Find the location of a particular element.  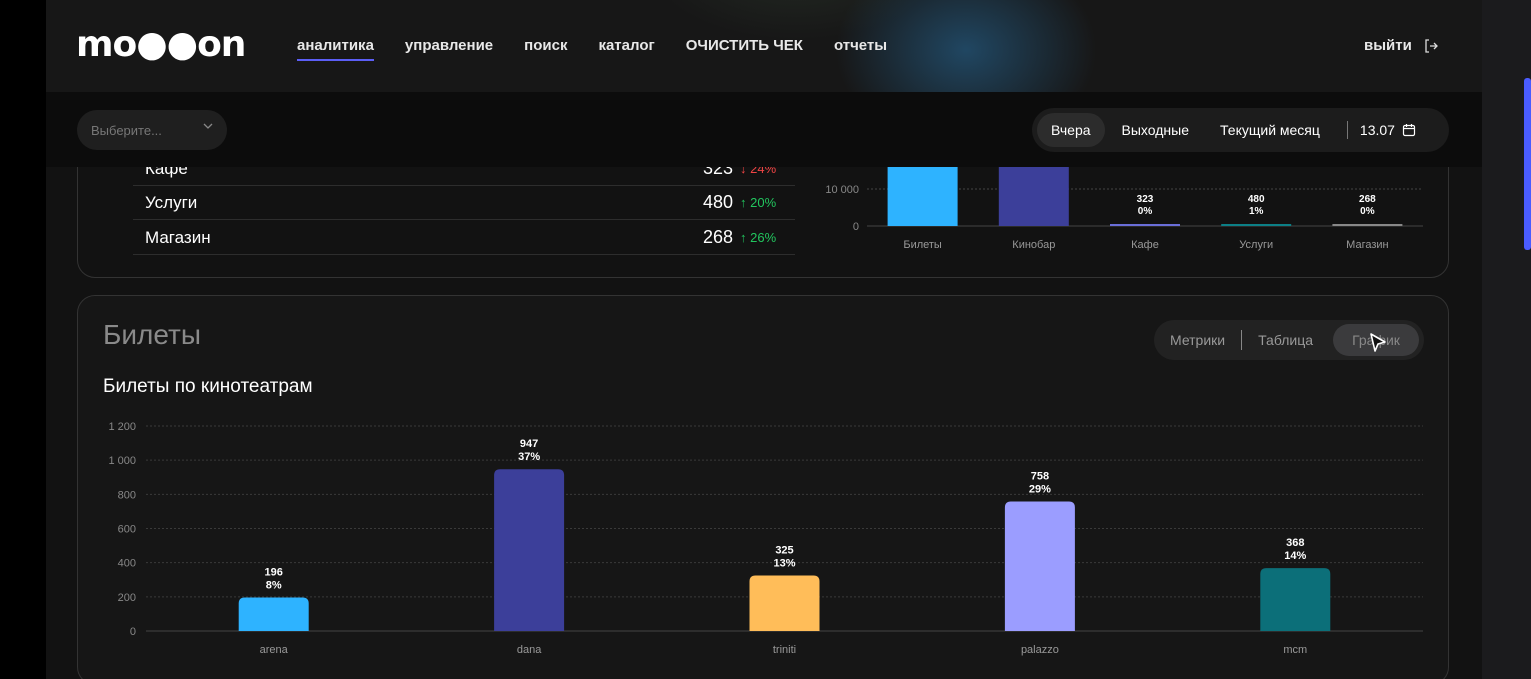

scrollbar-thumb is located at coordinates (1527, 164).